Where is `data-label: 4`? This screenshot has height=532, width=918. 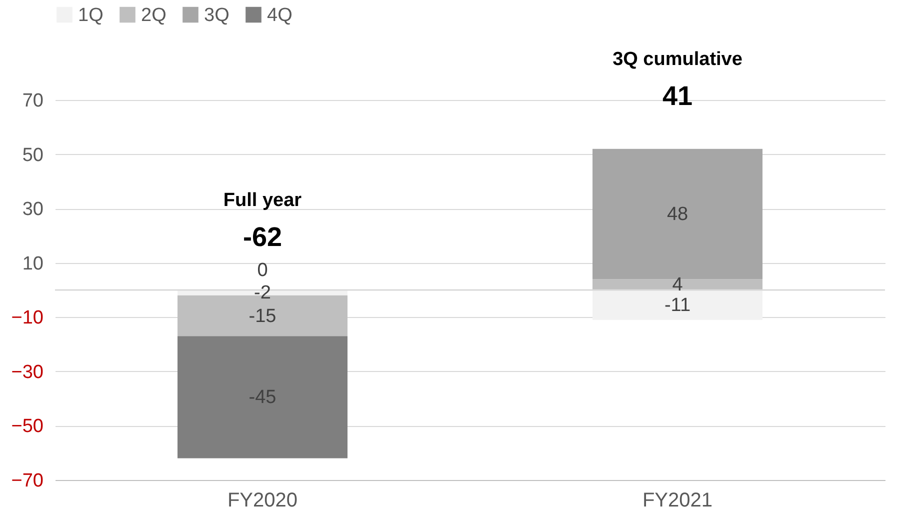
data-label: 4 is located at coordinates (678, 285).